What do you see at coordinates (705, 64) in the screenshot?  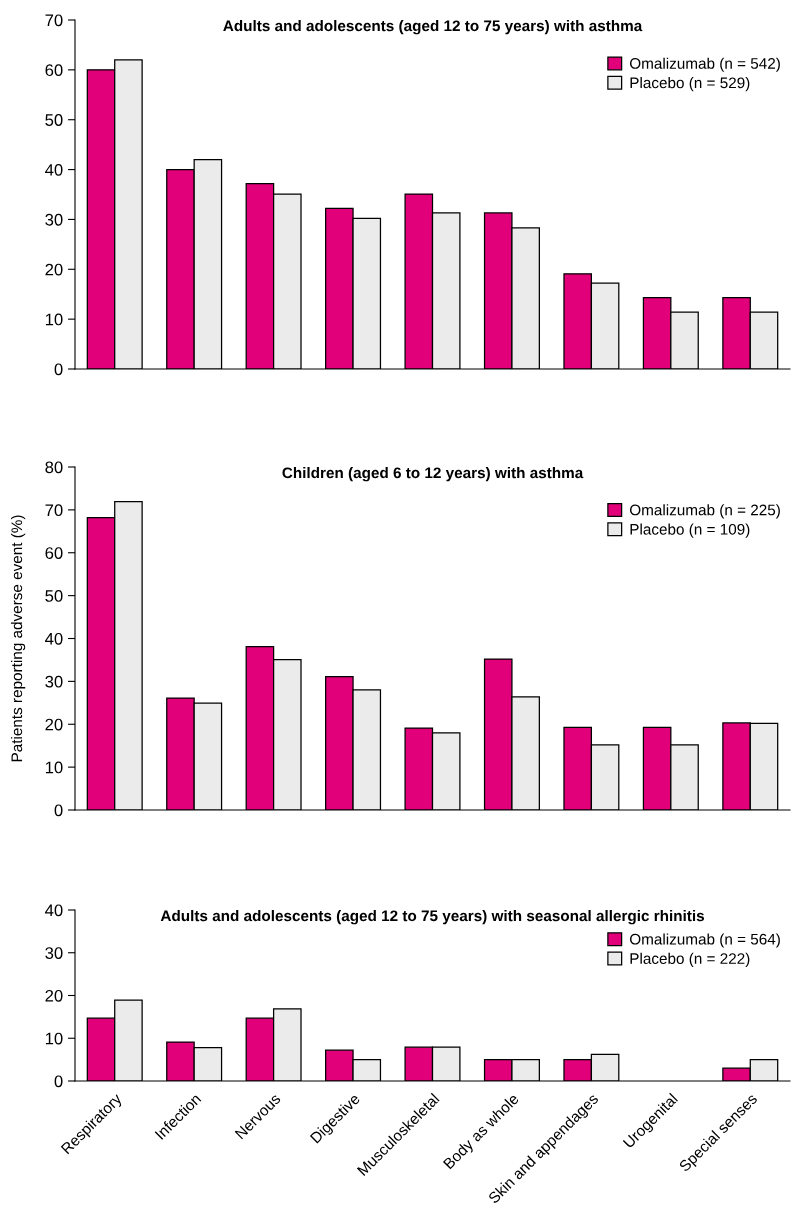 I see `legend-label: Omalizumab (n = 542)` at bounding box center [705, 64].